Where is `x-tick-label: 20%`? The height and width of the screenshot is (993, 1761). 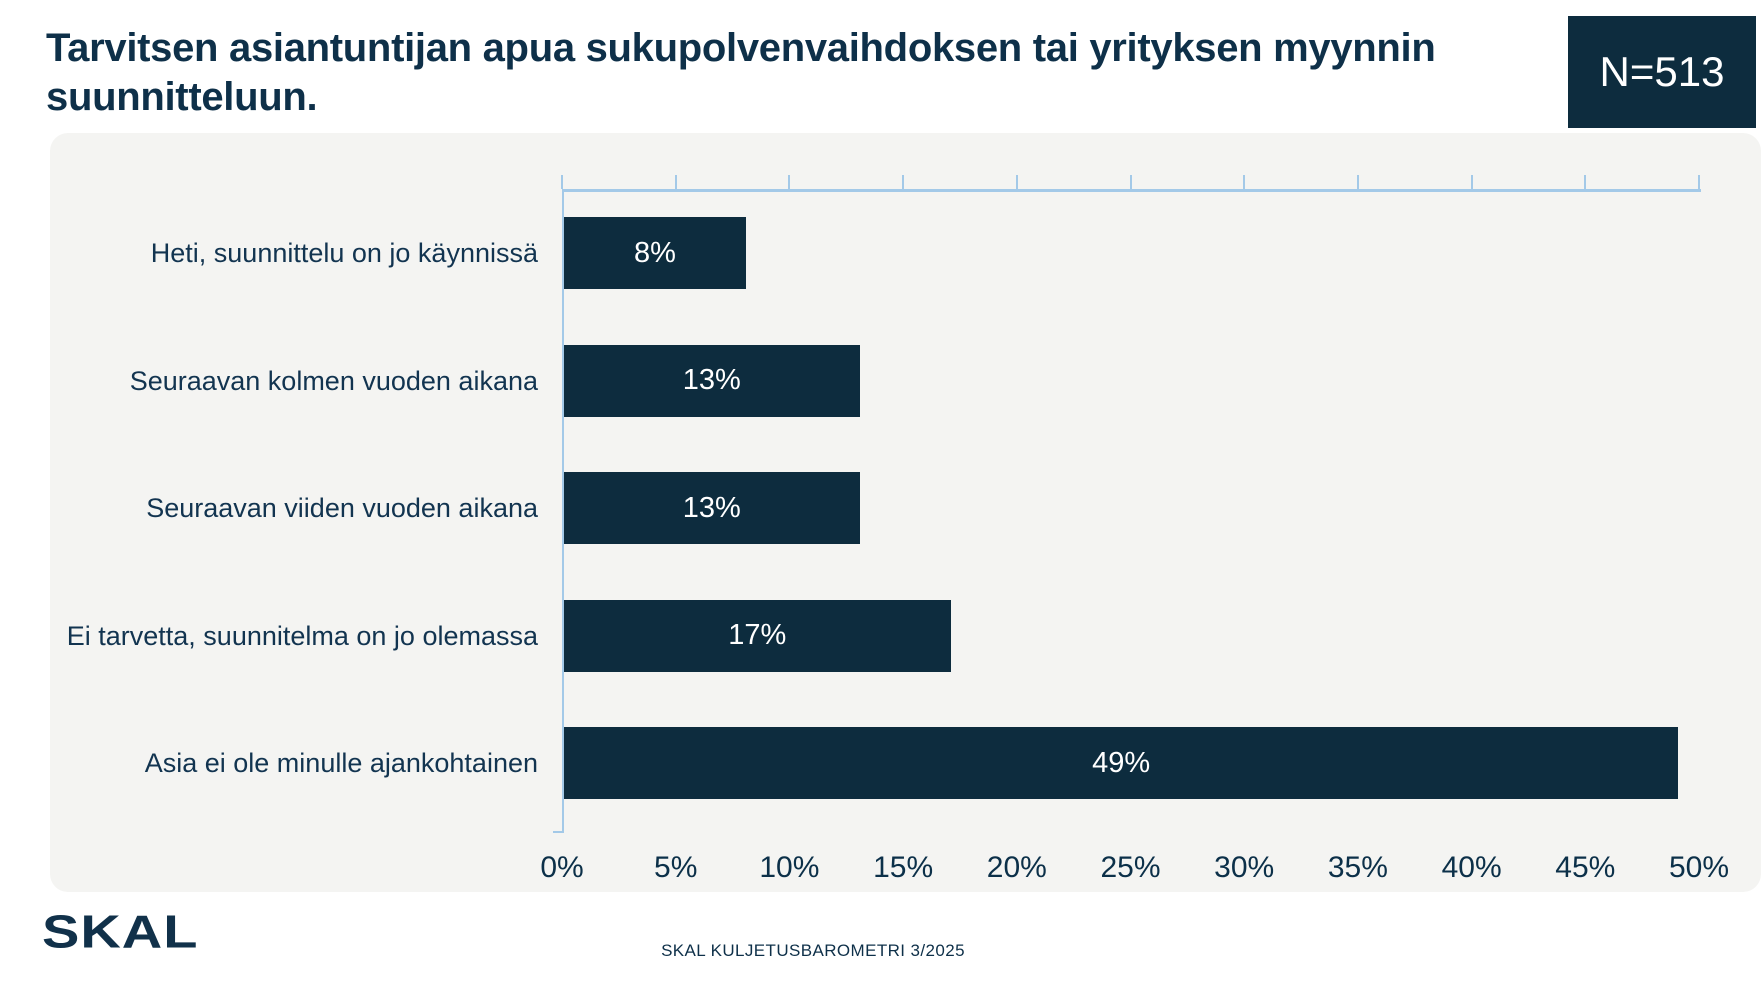 x-tick-label: 20% is located at coordinates (1016, 867).